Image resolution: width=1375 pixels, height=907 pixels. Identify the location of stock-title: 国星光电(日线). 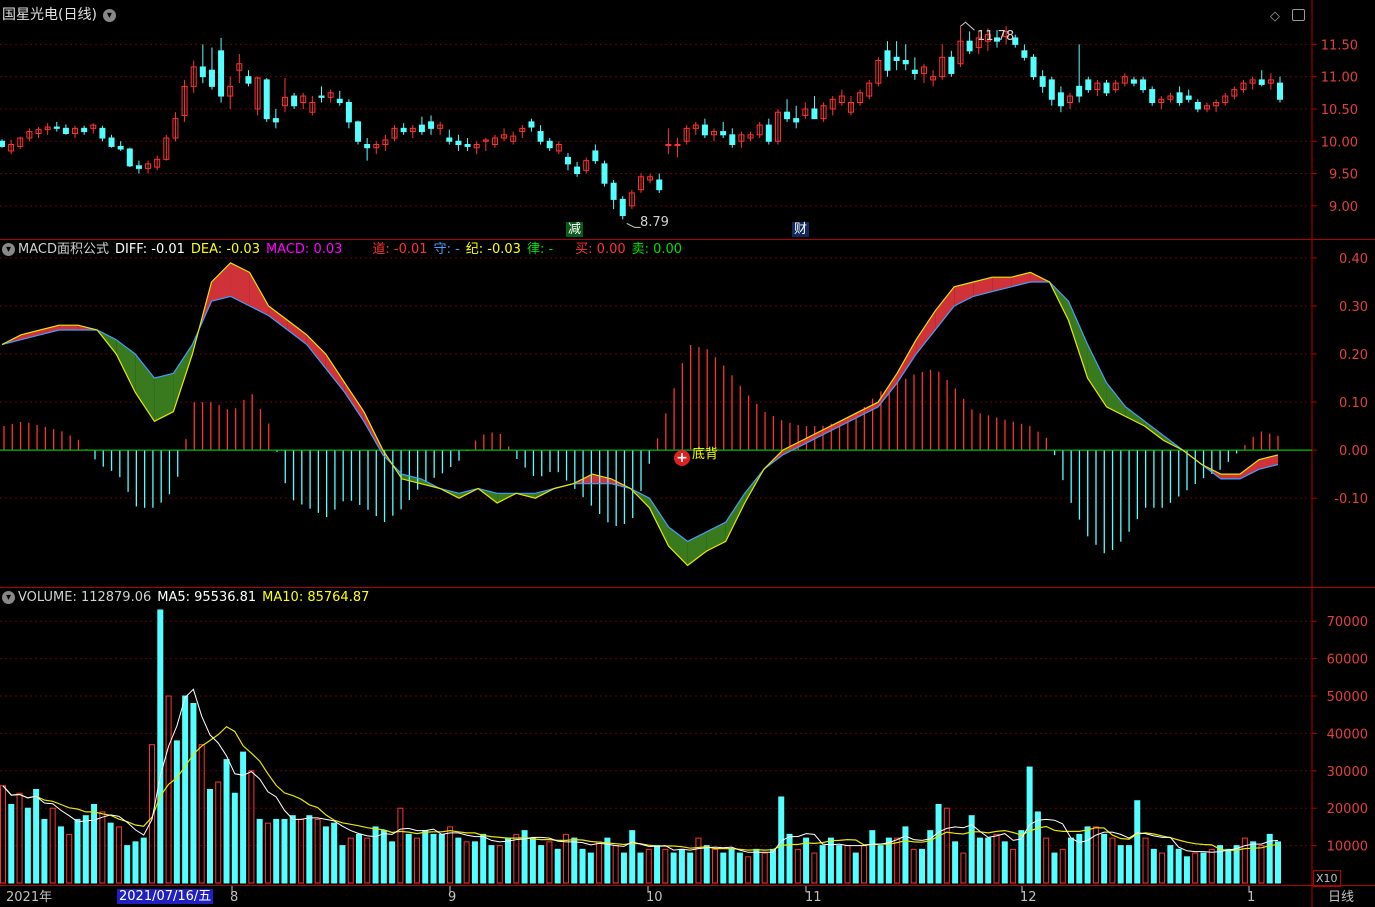
(49, 15).